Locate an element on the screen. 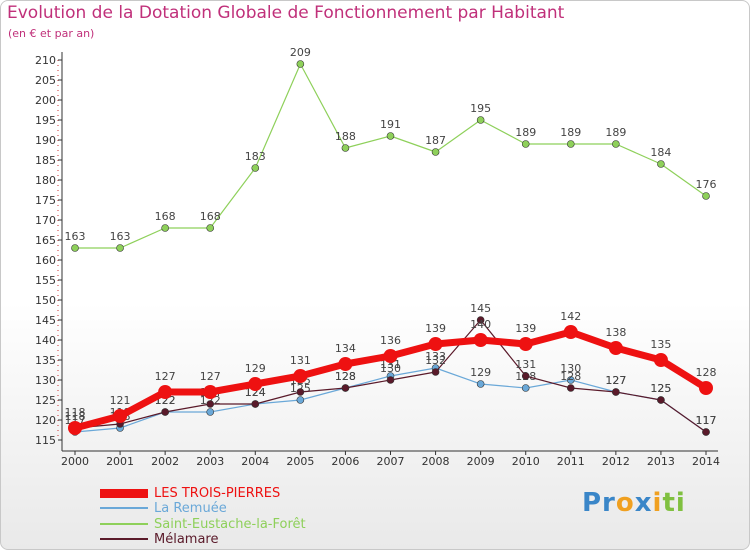  data-label-saint-eustache-la-for-t: 163 is located at coordinates (75, 236).